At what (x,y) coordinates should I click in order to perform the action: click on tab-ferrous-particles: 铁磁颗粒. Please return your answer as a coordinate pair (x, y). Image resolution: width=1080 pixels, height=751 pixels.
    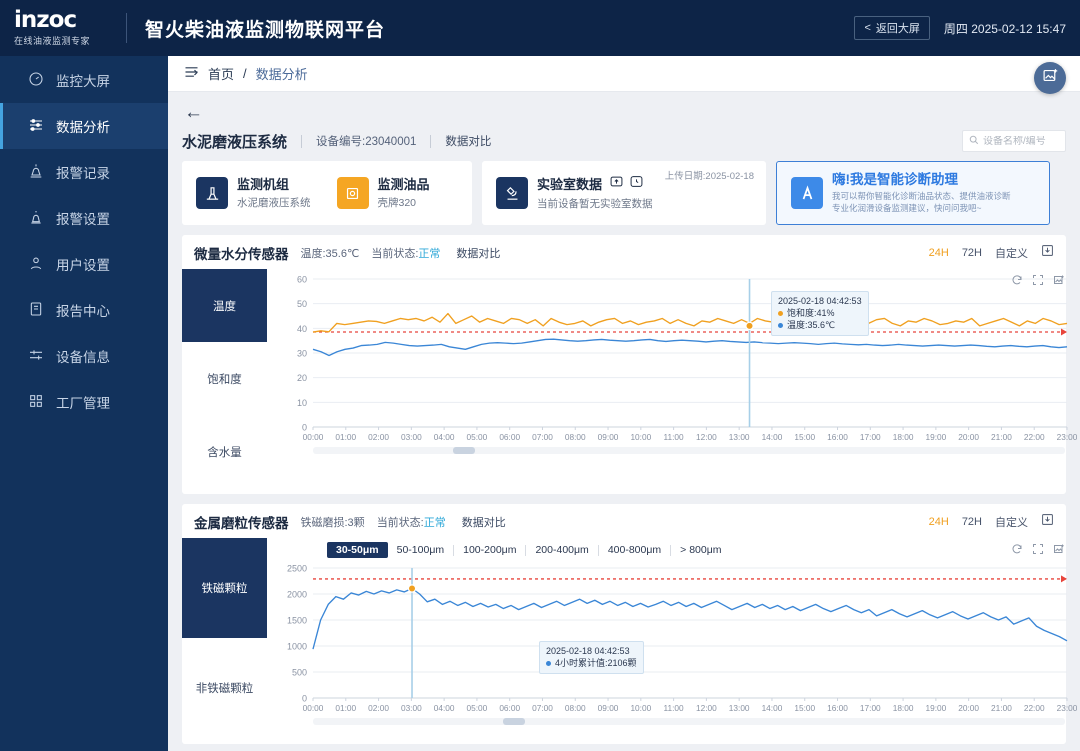
    Looking at the image, I should click on (224, 588).